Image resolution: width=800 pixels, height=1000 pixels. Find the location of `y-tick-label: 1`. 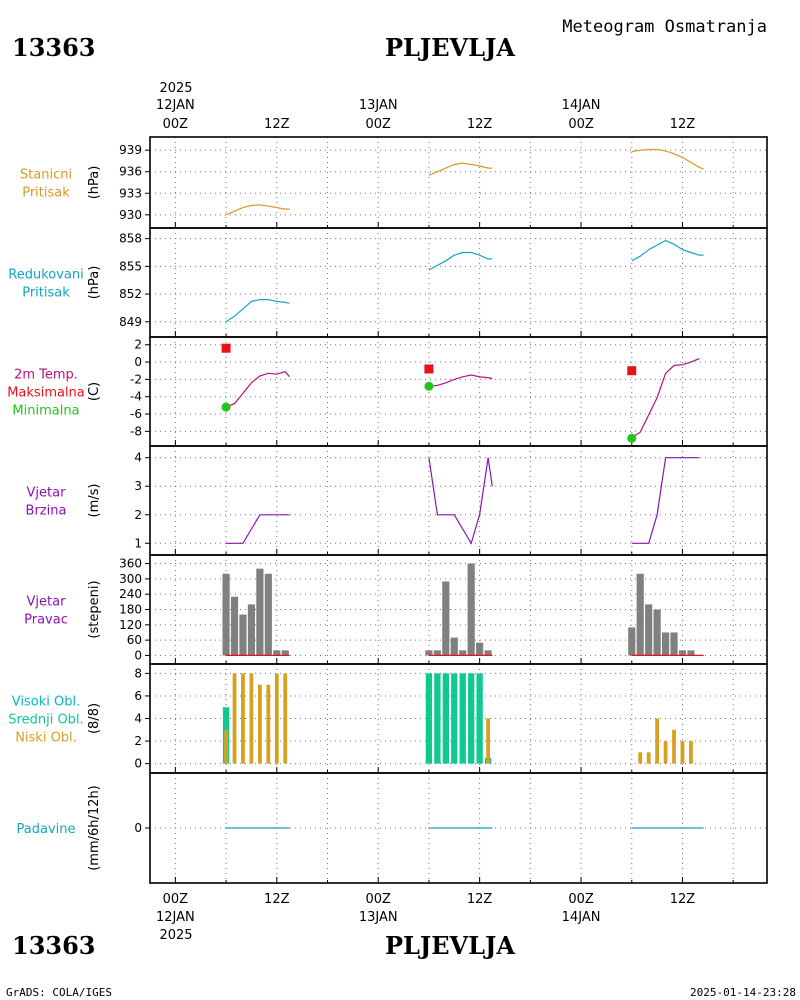

y-tick-label: 1 is located at coordinates (138, 543).